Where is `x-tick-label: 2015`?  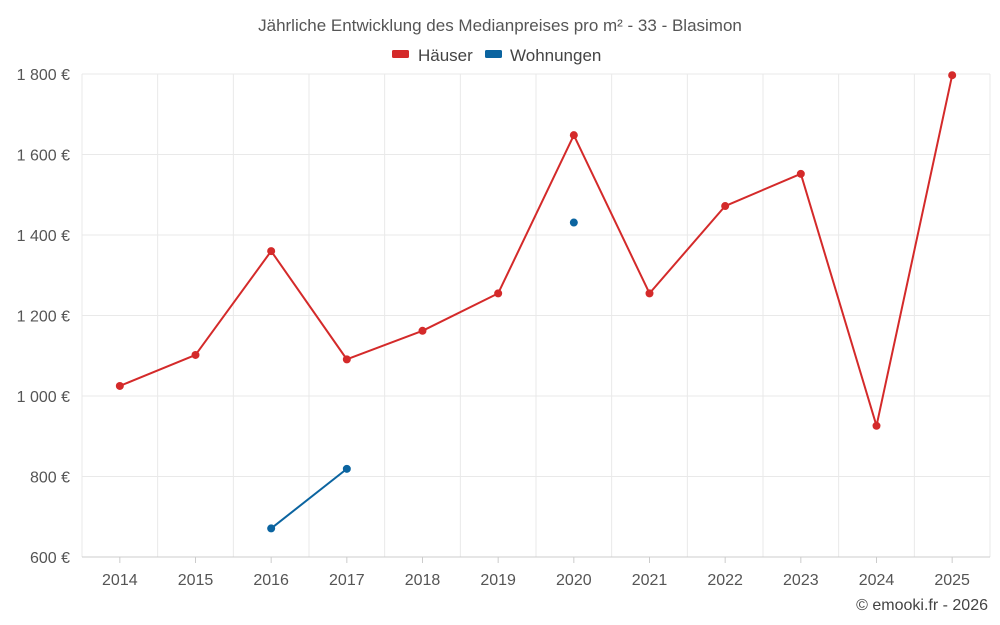
x-tick-label: 2015 is located at coordinates (196, 580).